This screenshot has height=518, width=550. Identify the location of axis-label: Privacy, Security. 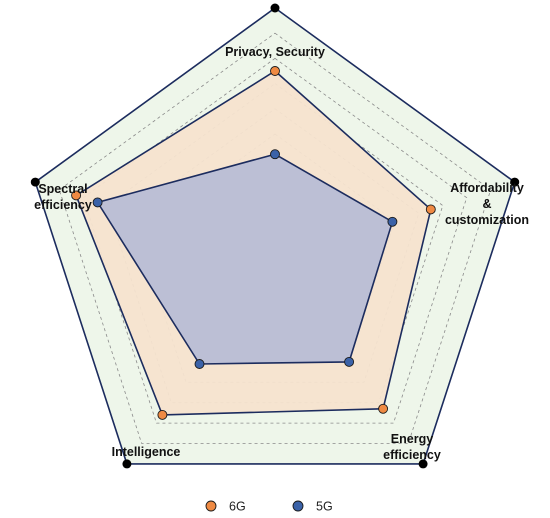
(275, 52).